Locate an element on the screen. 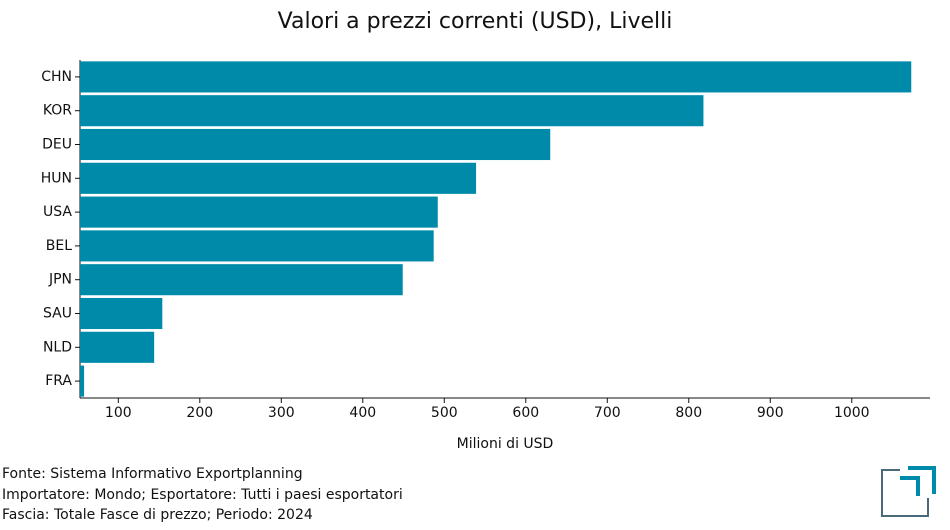  logo is located at coordinates (908, 491).